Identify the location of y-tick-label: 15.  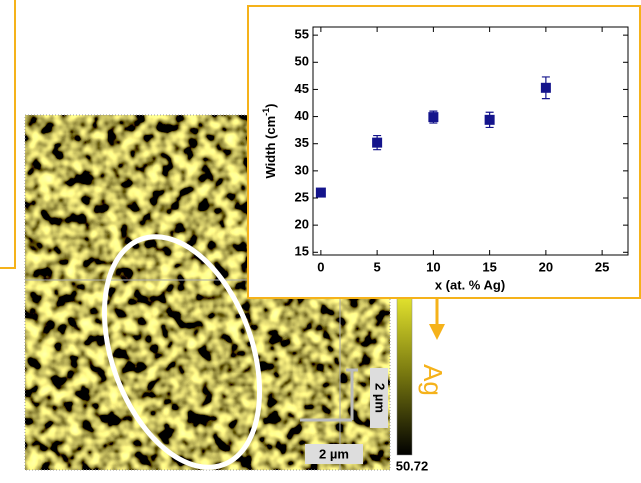
(302, 251).